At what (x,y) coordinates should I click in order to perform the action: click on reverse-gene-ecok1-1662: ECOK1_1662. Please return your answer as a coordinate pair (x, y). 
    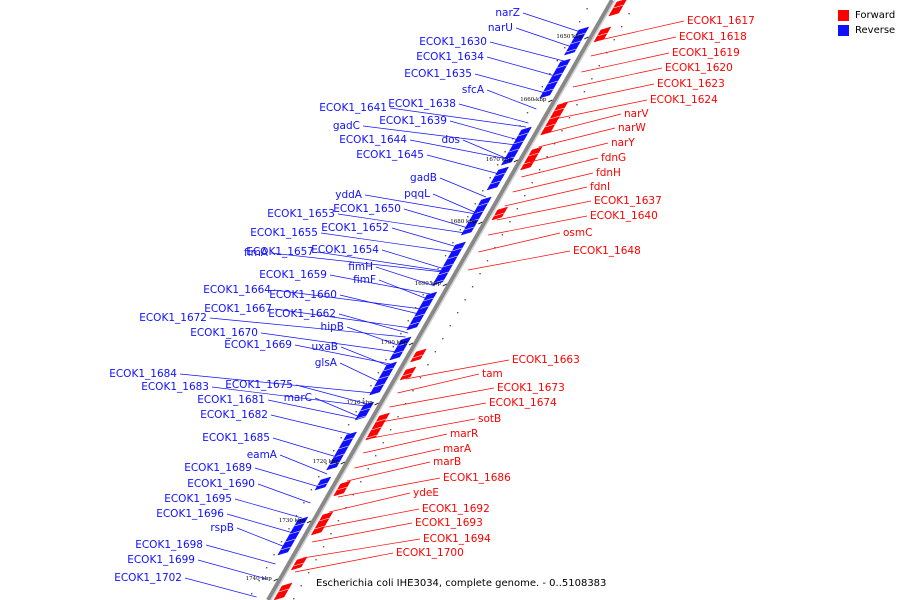
    Looking at the image, I should click on (338, 321).